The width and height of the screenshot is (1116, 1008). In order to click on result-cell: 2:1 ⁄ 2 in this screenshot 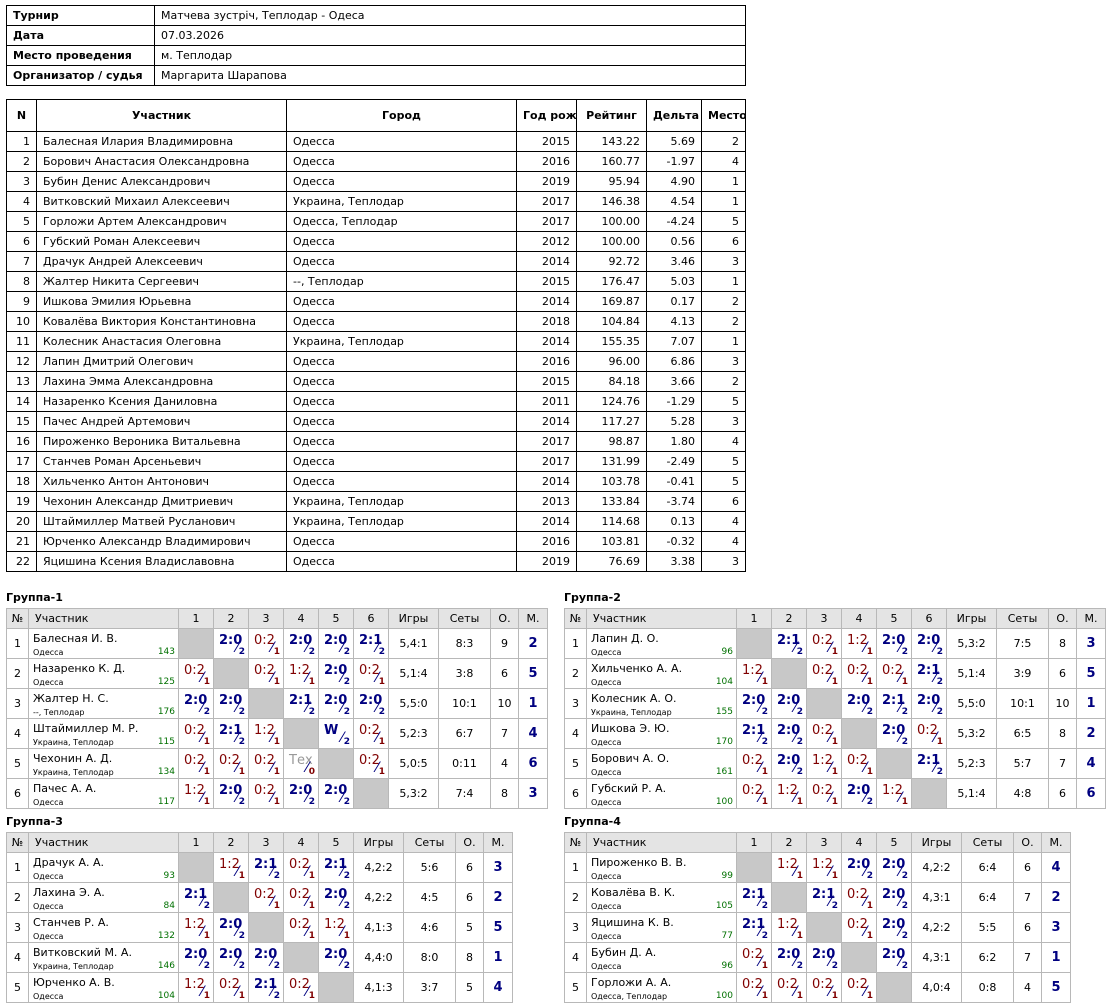, I will do `click(371, 643)`.